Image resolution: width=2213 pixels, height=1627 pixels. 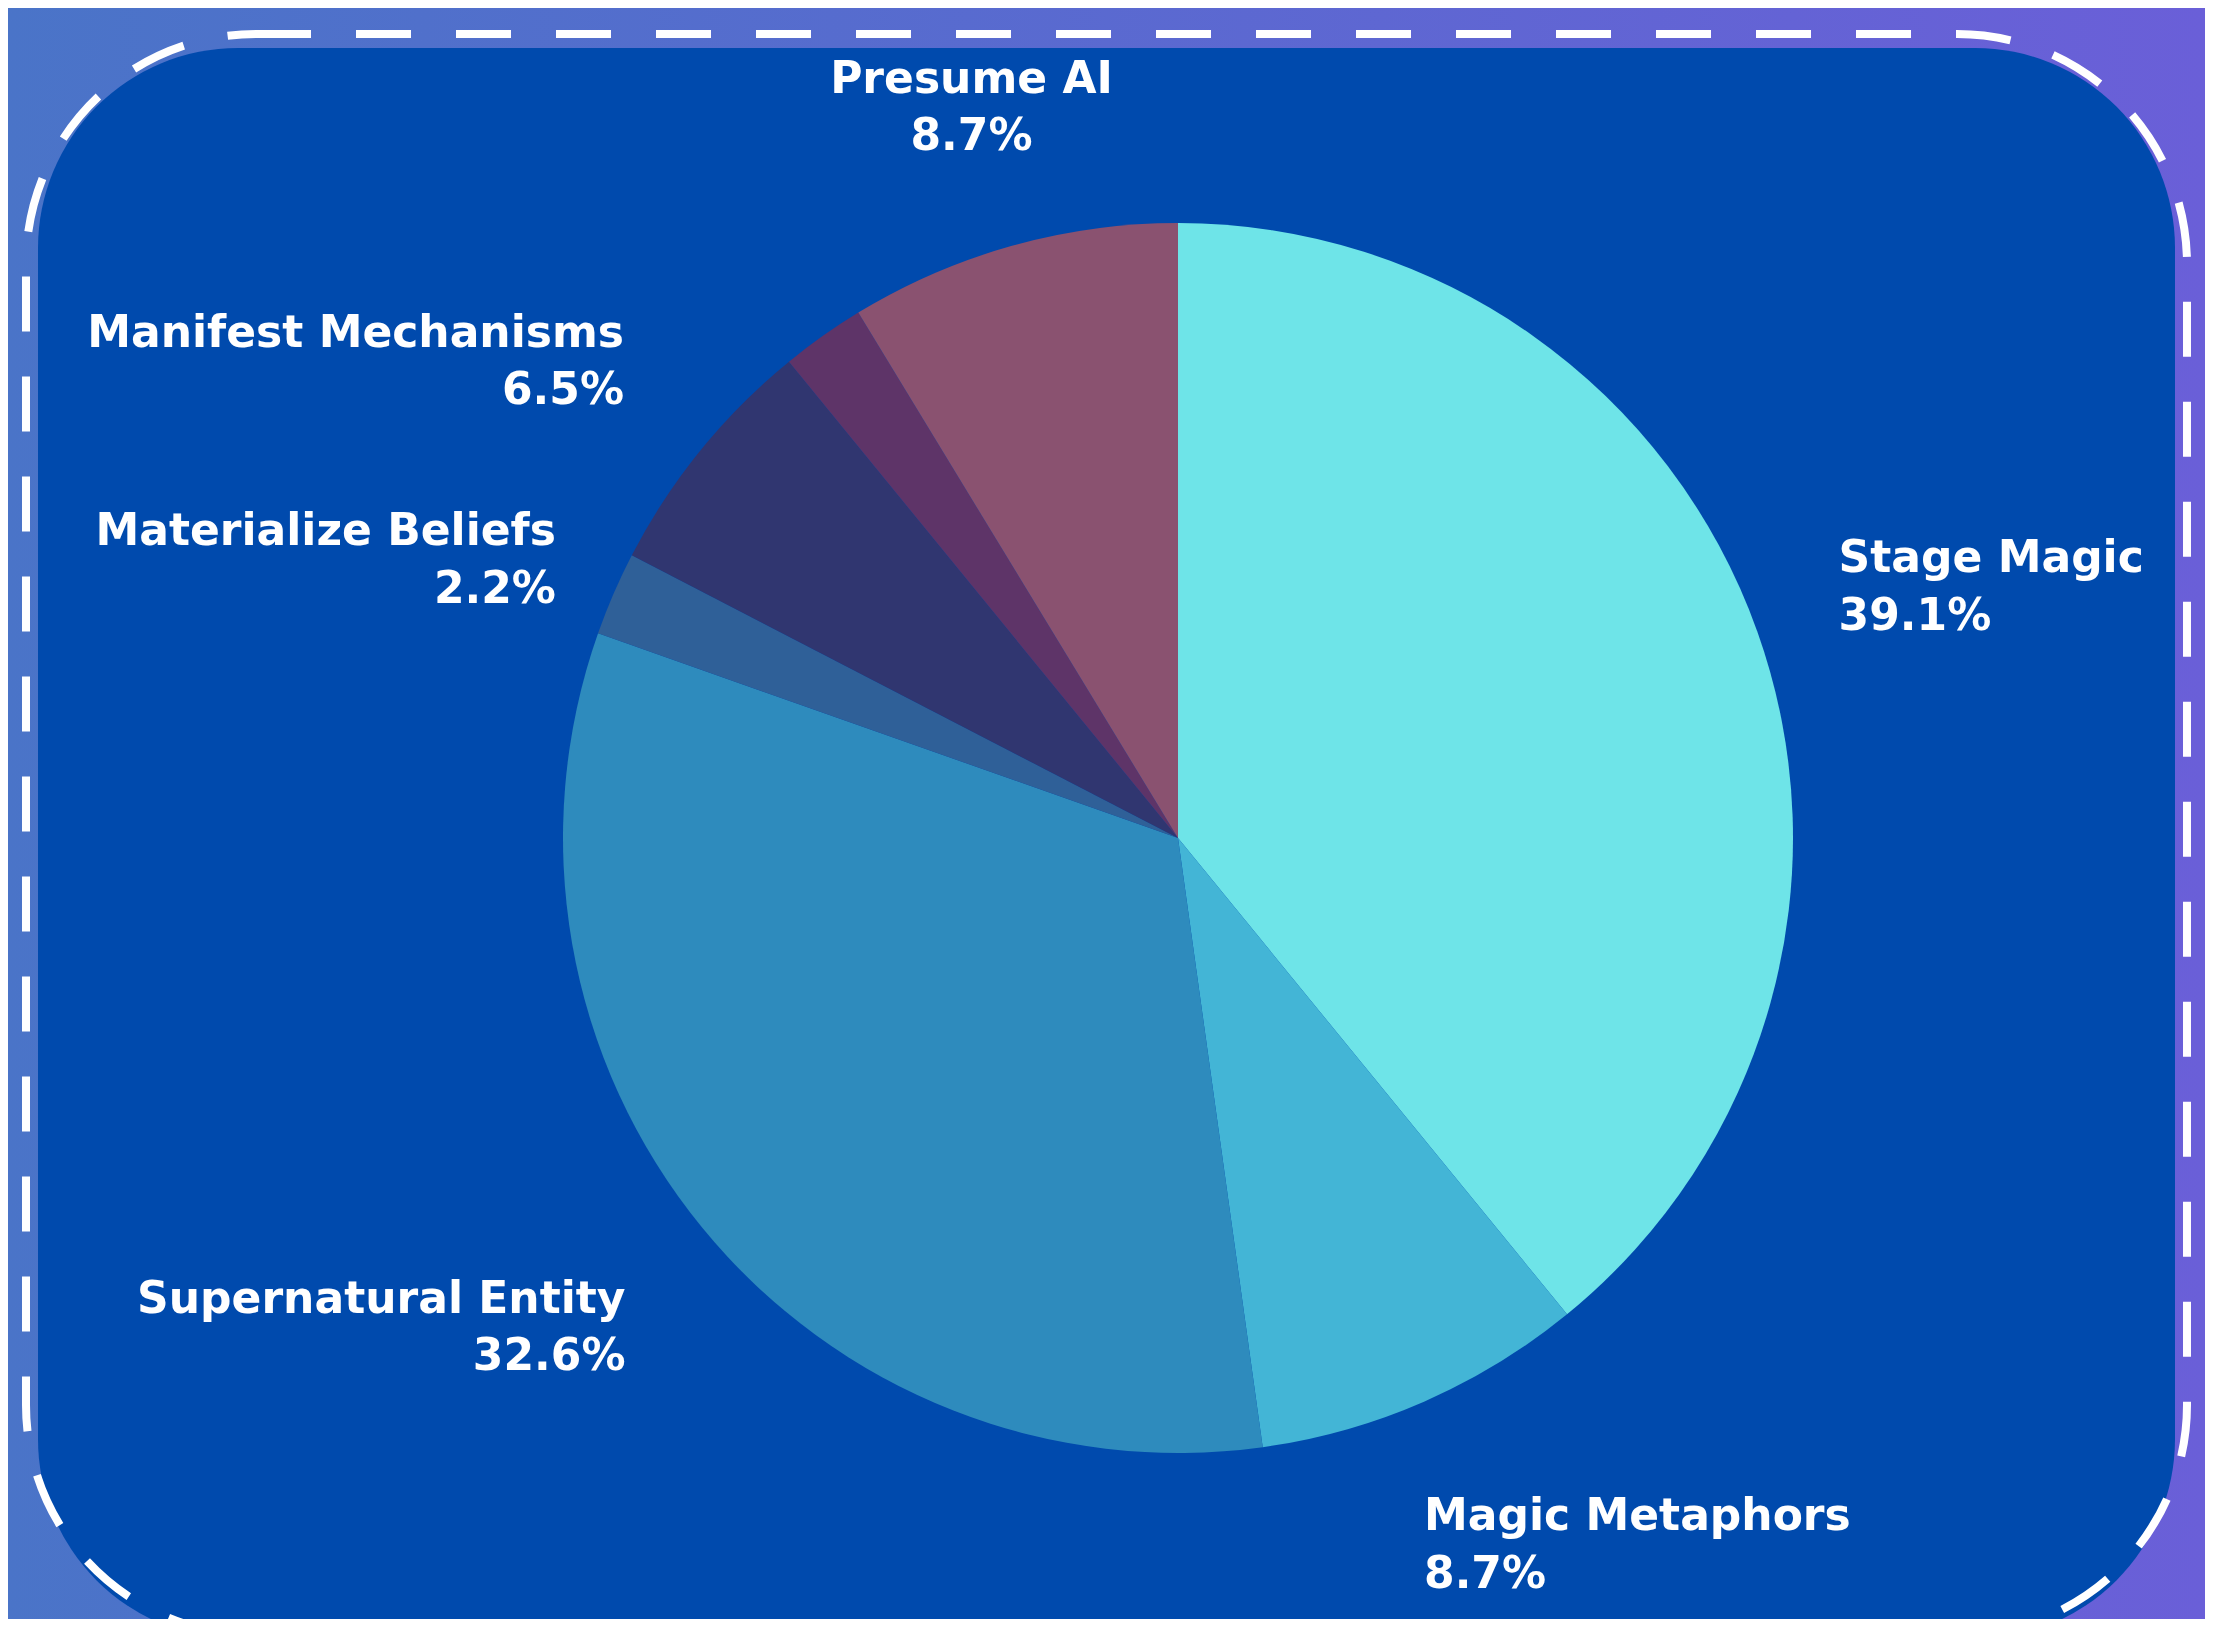 What do you see at coordinates (1915, 614) in the screenshot?
I see `data-label: 39.1%` at bounding box center [1915, 614].